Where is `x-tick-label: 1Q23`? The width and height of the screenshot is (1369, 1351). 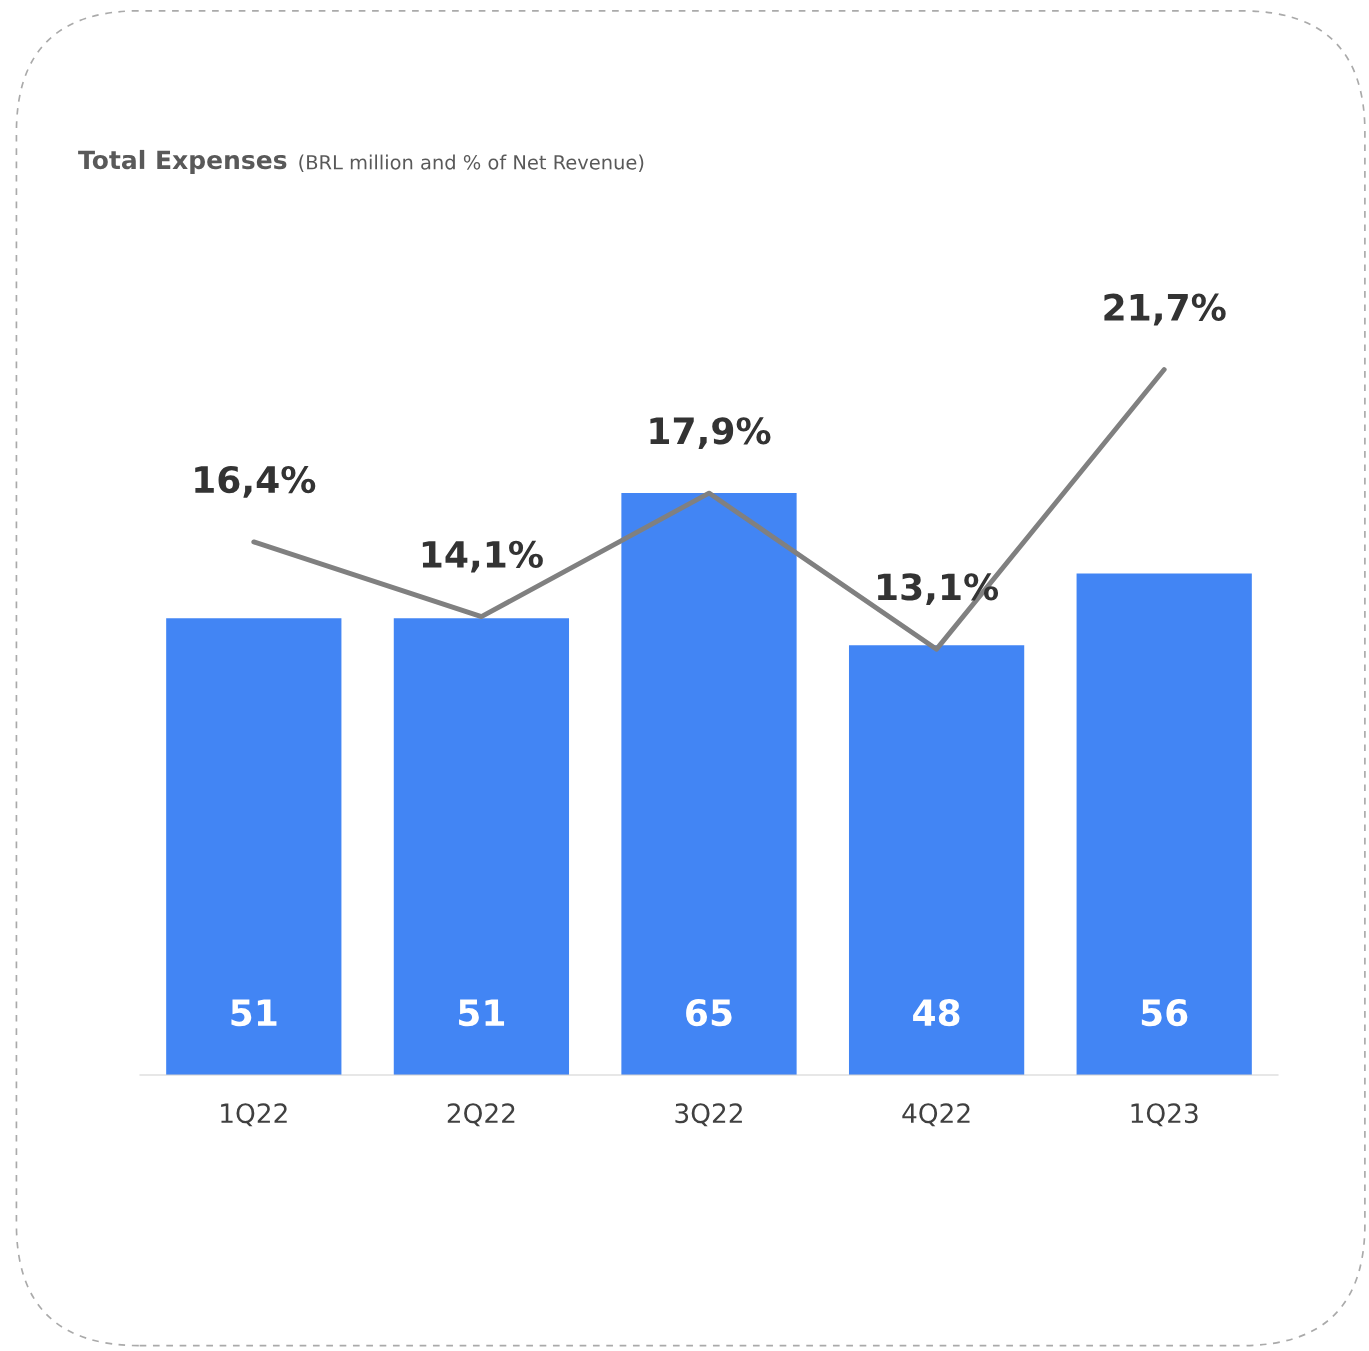
x-tick-label: 1Q23 is located at coordinates (1164, 1115).